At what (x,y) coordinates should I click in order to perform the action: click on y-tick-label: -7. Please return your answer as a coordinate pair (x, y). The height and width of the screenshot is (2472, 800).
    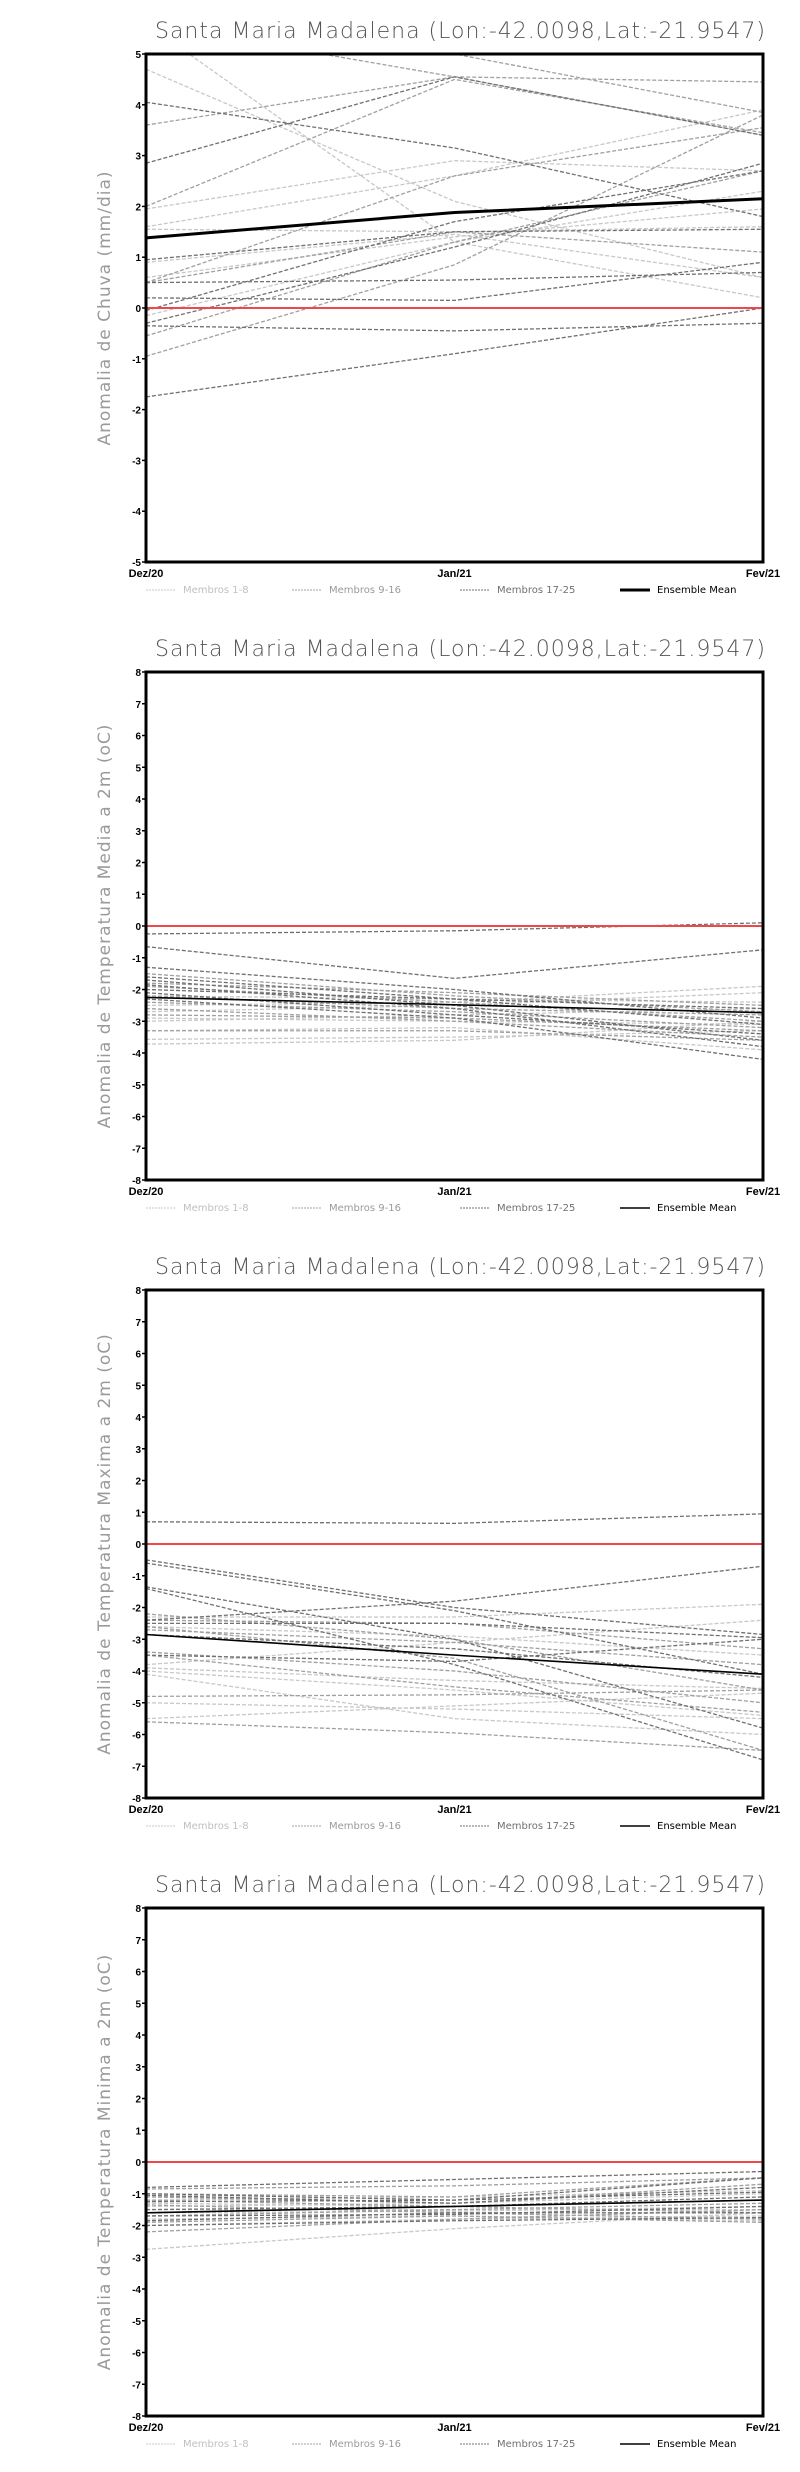
    Looking at the image, I should click on (136, 2385).